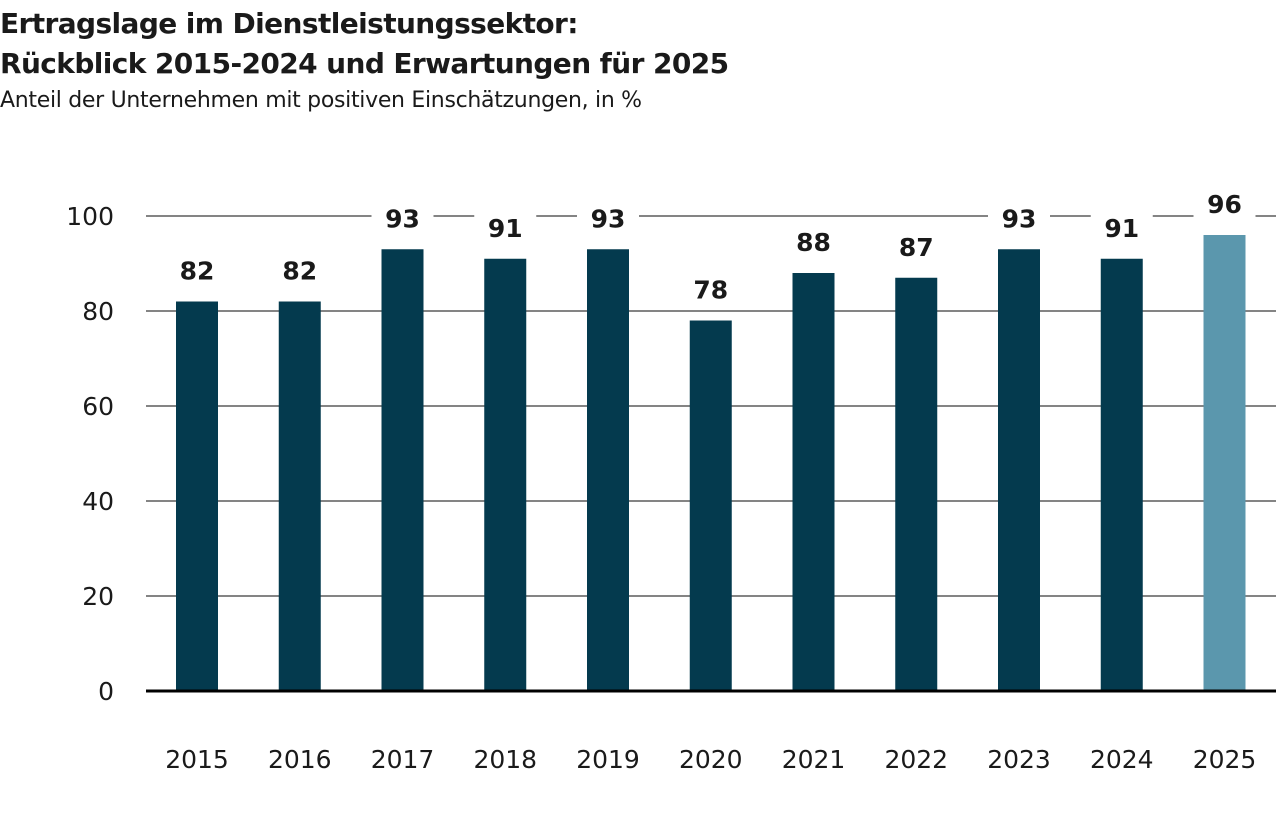  I want to click on x-tick-label: 2018, so click(505, 759).